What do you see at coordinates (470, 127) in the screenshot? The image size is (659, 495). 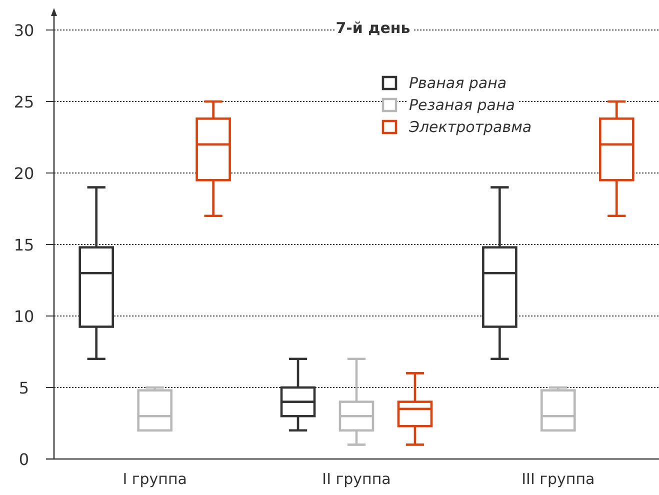 I see `legend-label: Электротравма` at bounding box center [470, 127].